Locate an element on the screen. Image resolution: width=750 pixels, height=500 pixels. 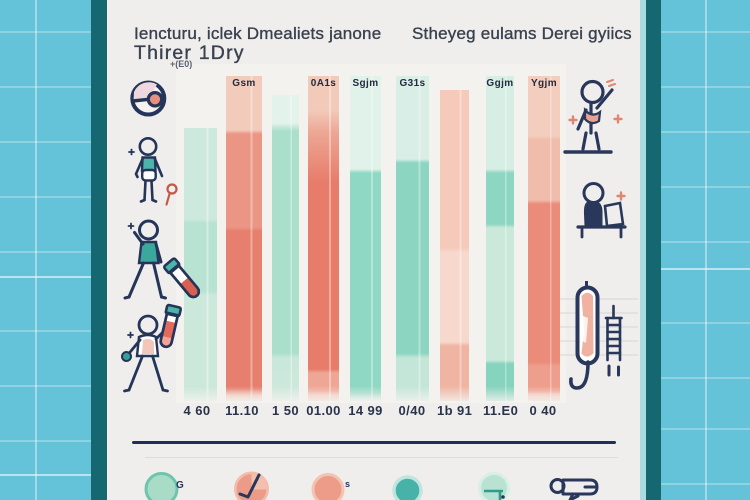
svg-text: G is located at coordinates (180, 485).